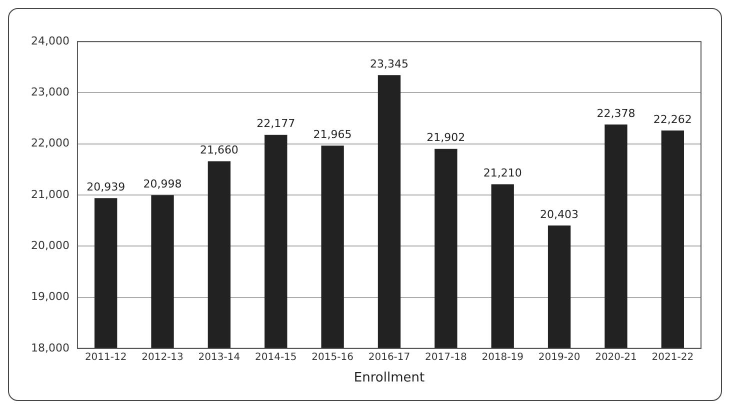 Image resolution: width=732 pixels, height=411 pixels. What do you see at coordinates (50, 194) in the screenshot?
I see `y-tick-label: 21,000` at bounding box center [50, 194].